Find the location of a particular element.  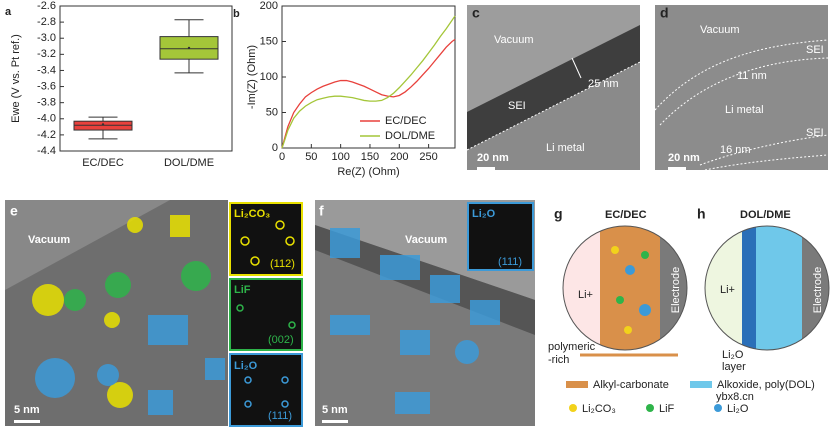

y-tick-label: -4.2 is located at coordinates (46, 135).